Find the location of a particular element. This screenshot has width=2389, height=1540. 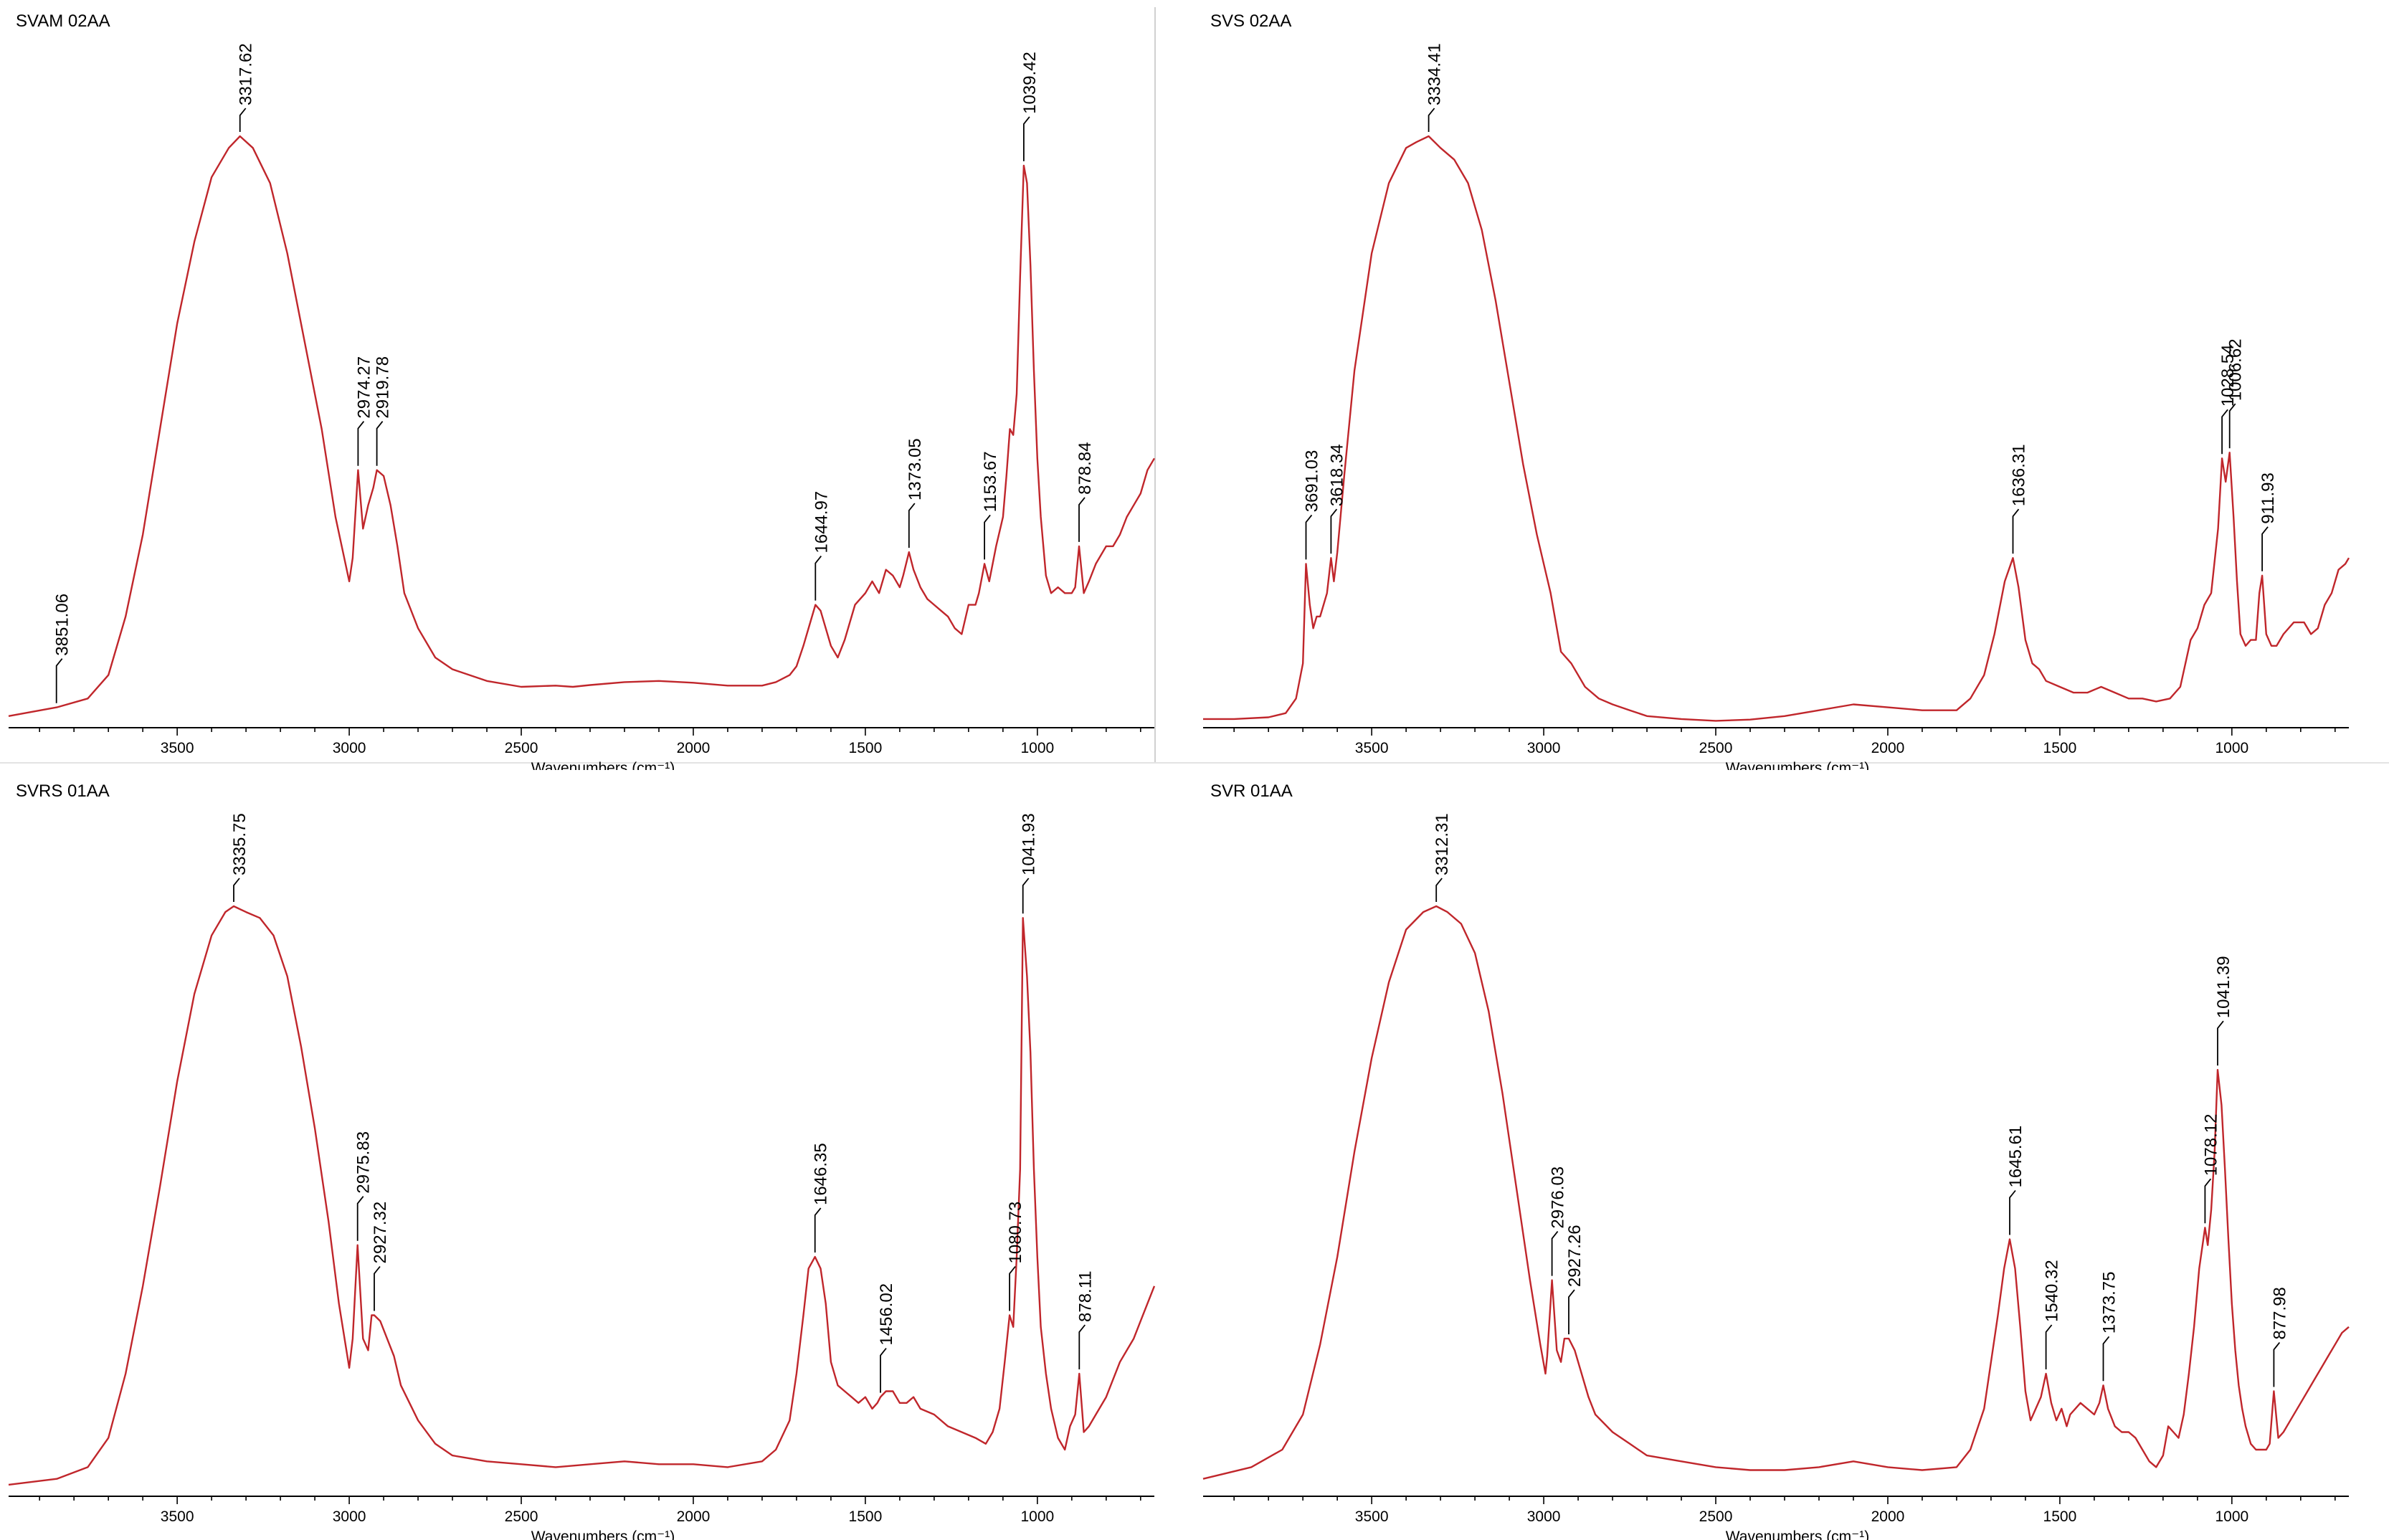

peak-label: 1373.75 is located at coordinates (2109, 1303).